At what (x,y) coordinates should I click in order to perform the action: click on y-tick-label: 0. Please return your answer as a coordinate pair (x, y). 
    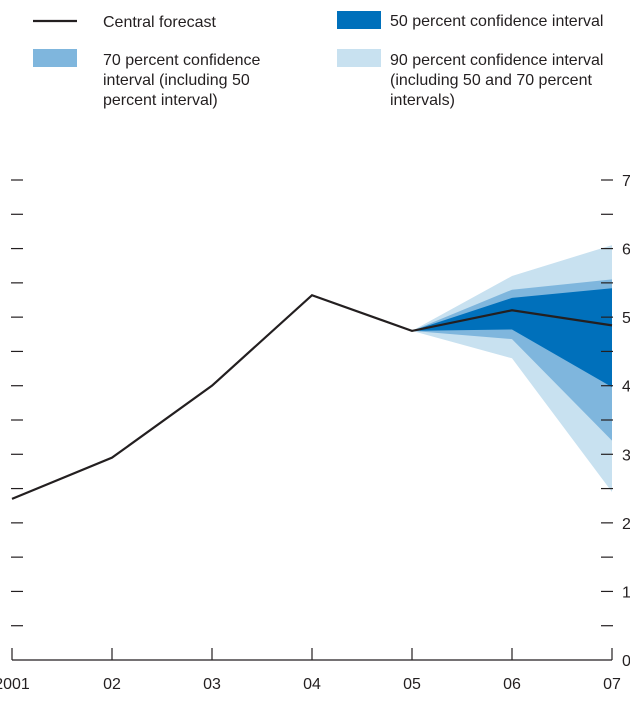
    Looking at the image, I should click on (626, 661).